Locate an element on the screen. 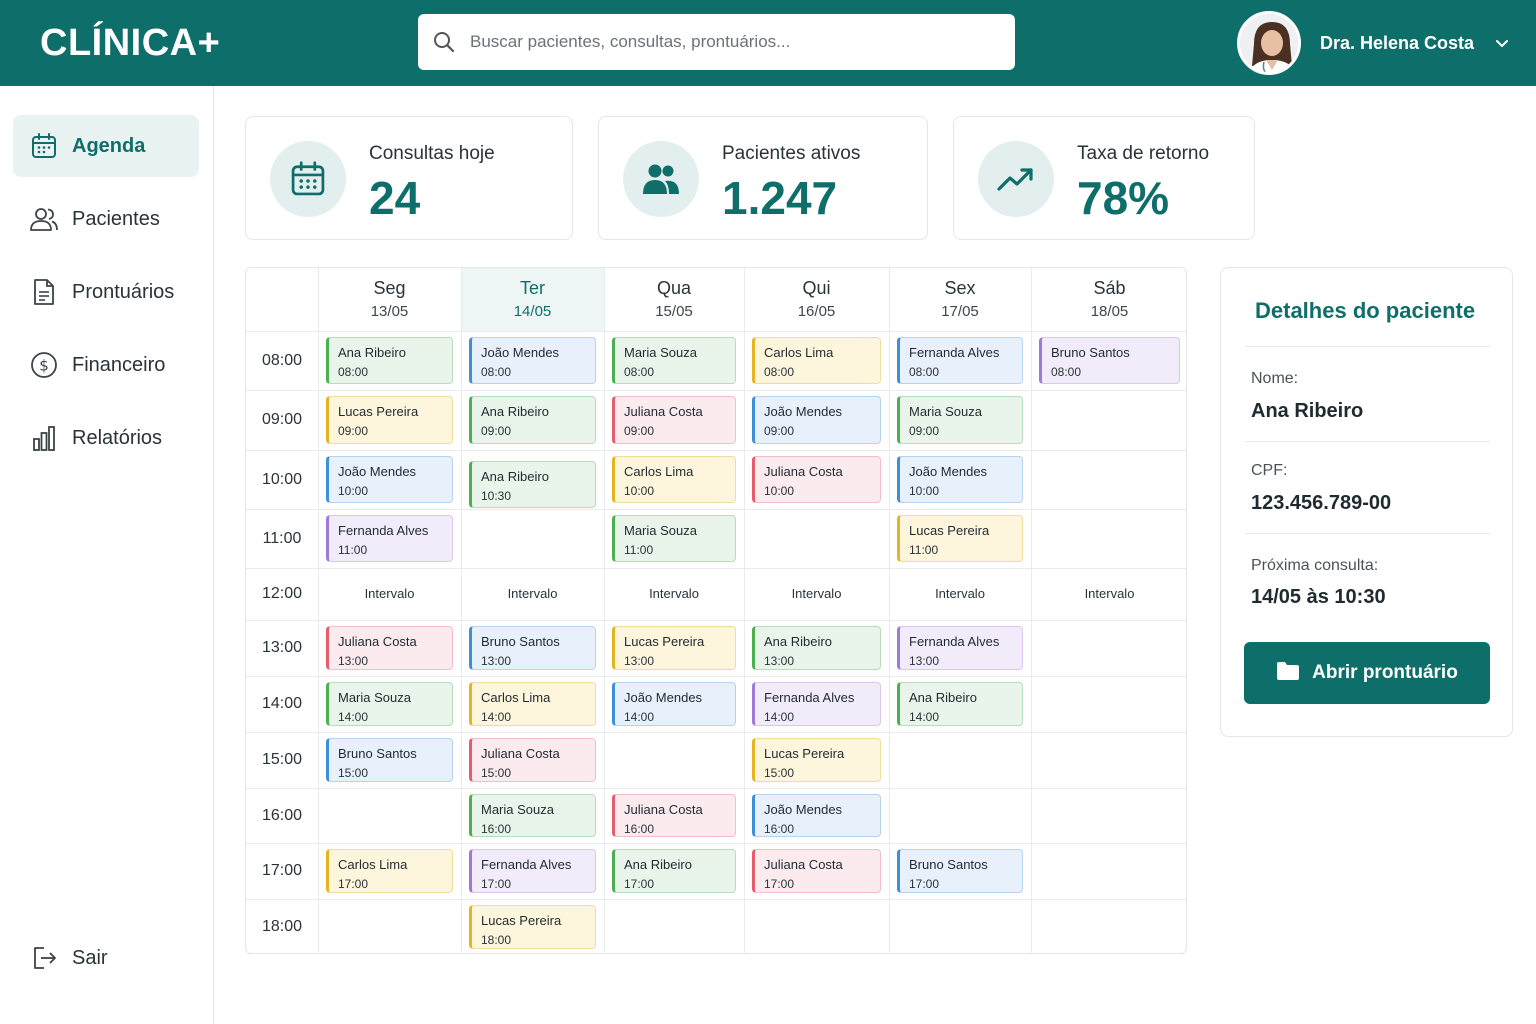 This screenshot has width=1536, height=1024. today-highlight is located at coordinates (532, 299).